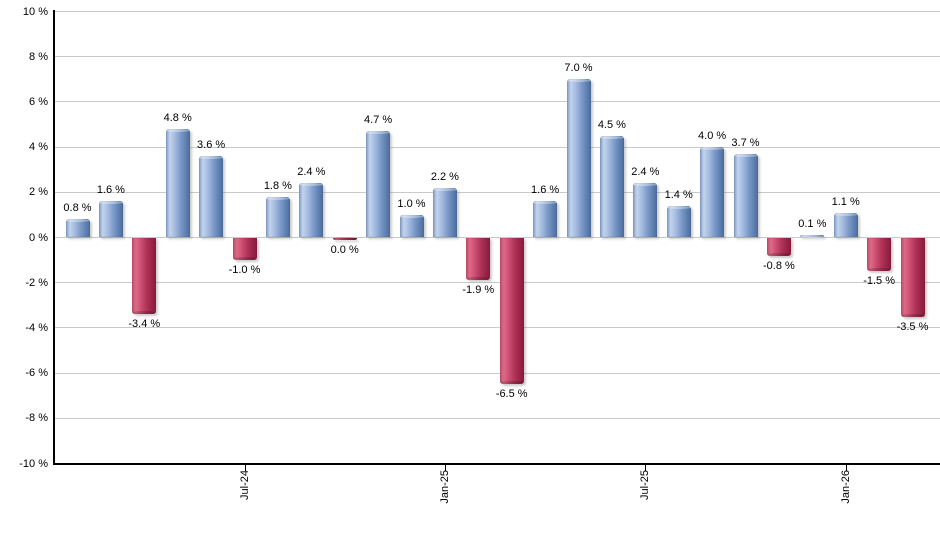  What do you see at coordinates (54, 237) in the screenshot?
I see `y-axis-line` at bounding box center [54, 237].